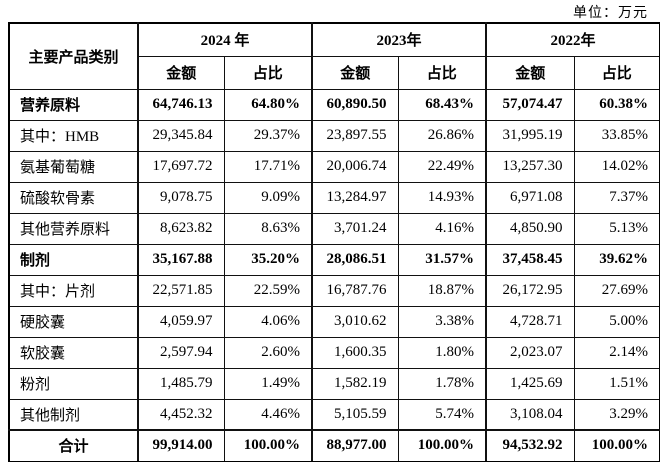 The height and width of the screenshot is (462, 660). What do you see at coordinates (530, 197) in the screenshot?
I see `amount-cell: 6,971.08` at bounding box center [530, 197].